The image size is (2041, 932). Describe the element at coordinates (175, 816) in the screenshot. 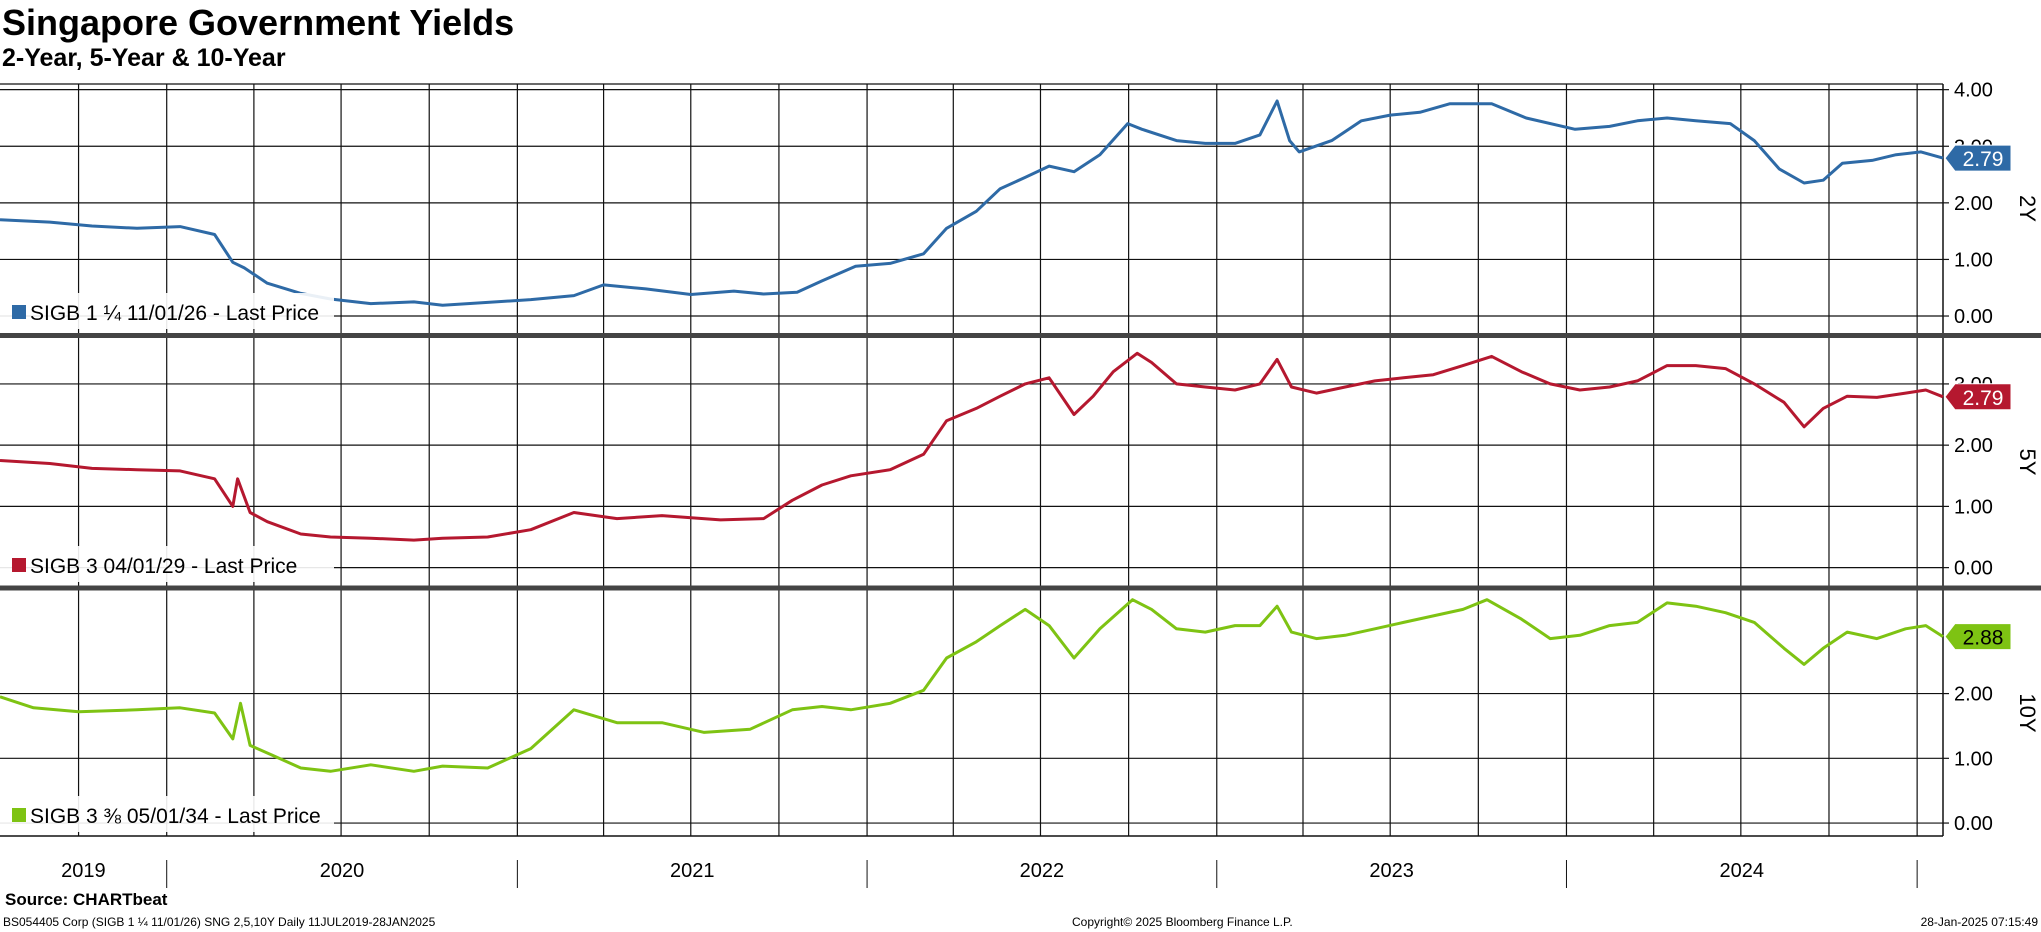

I see `legend-label: SIGB 3 ⅜ 05/01/34 - Last Price` at that location.